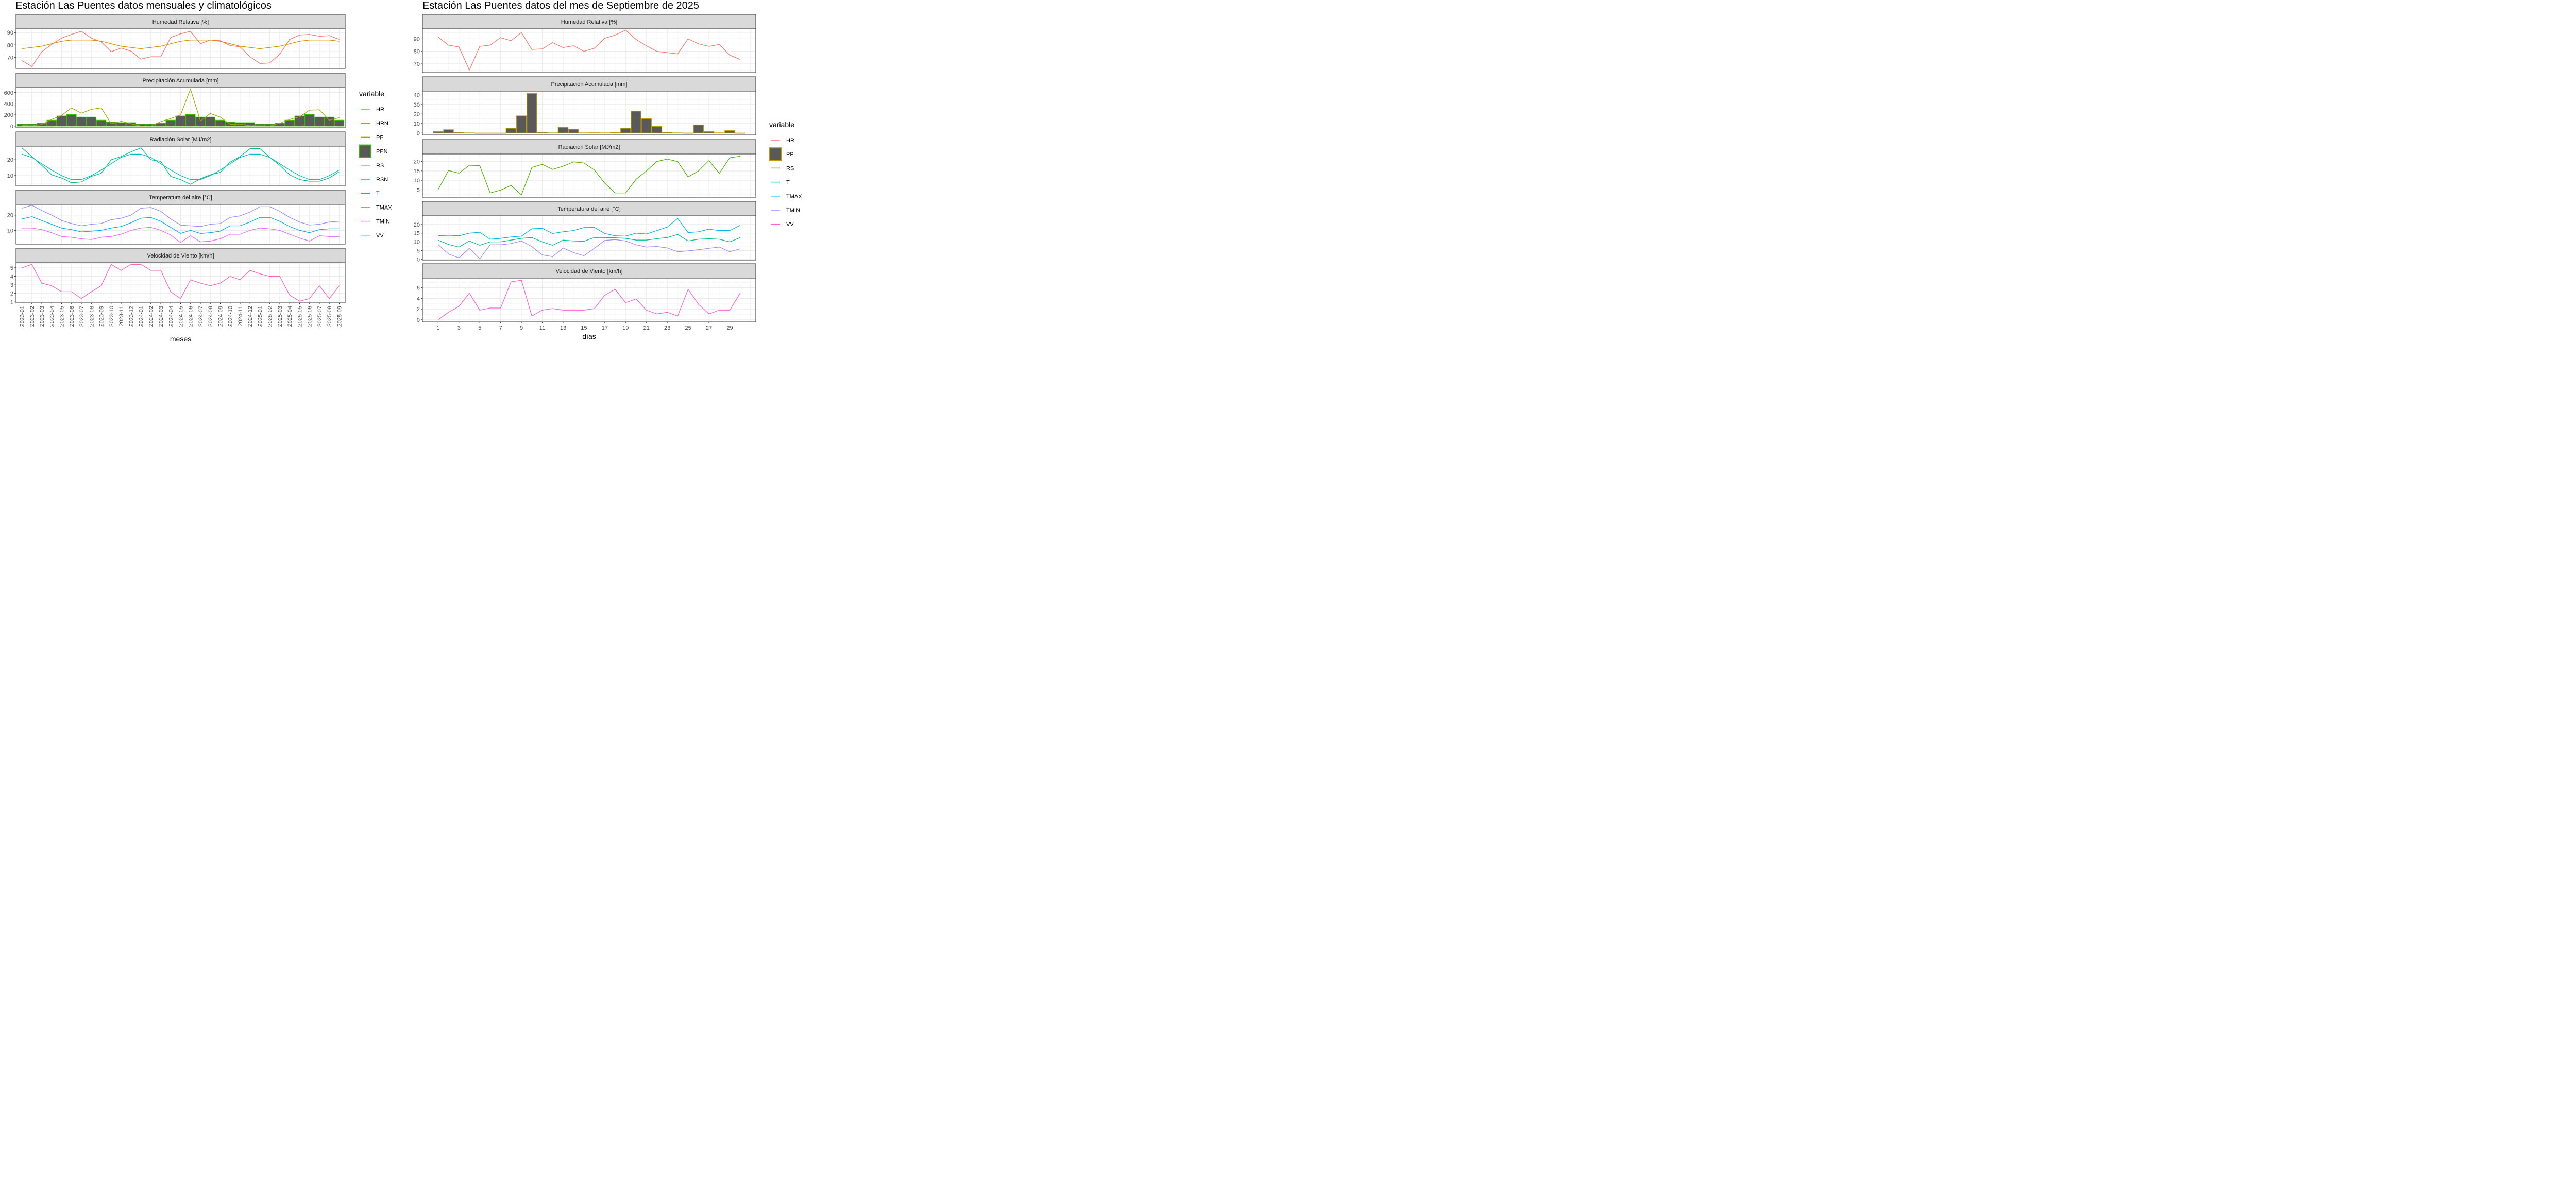 The image size is (2576, 1199). Describe the element at coordinates (92, 316) in the screenshot. I see `x-tick-label: 2023-08` at that location.